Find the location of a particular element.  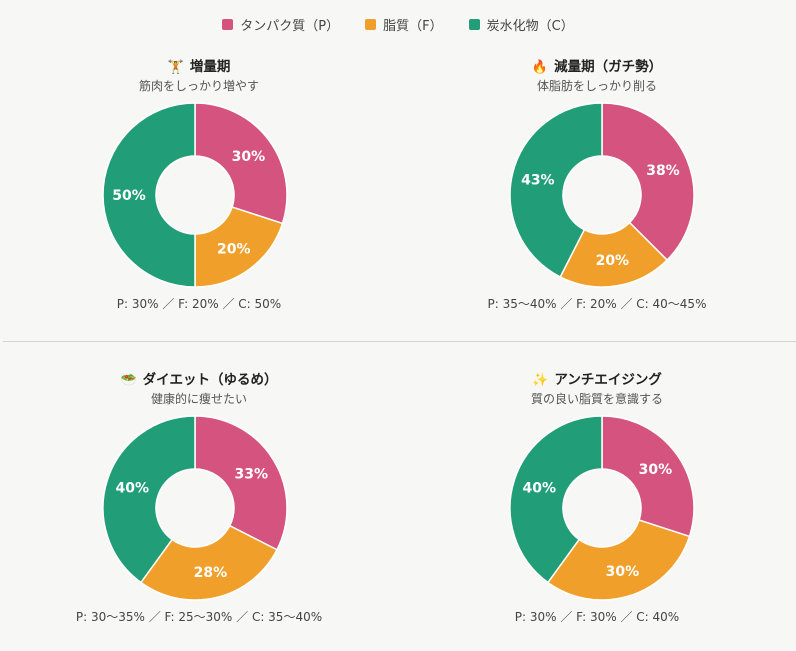

ratio-text: P: 35〜40% ／ F: 20% ／ C: 40〜45% is located at coordinates (597, 304).